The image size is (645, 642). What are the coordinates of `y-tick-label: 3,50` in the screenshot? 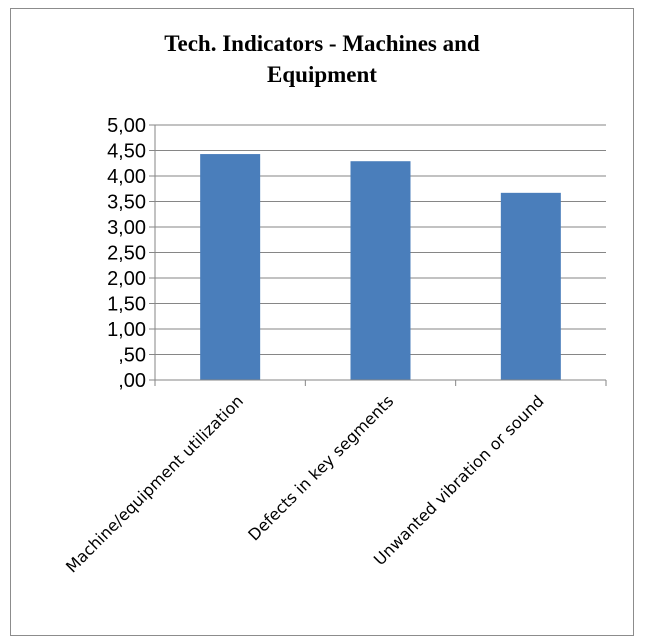 It's located at (126, 203).